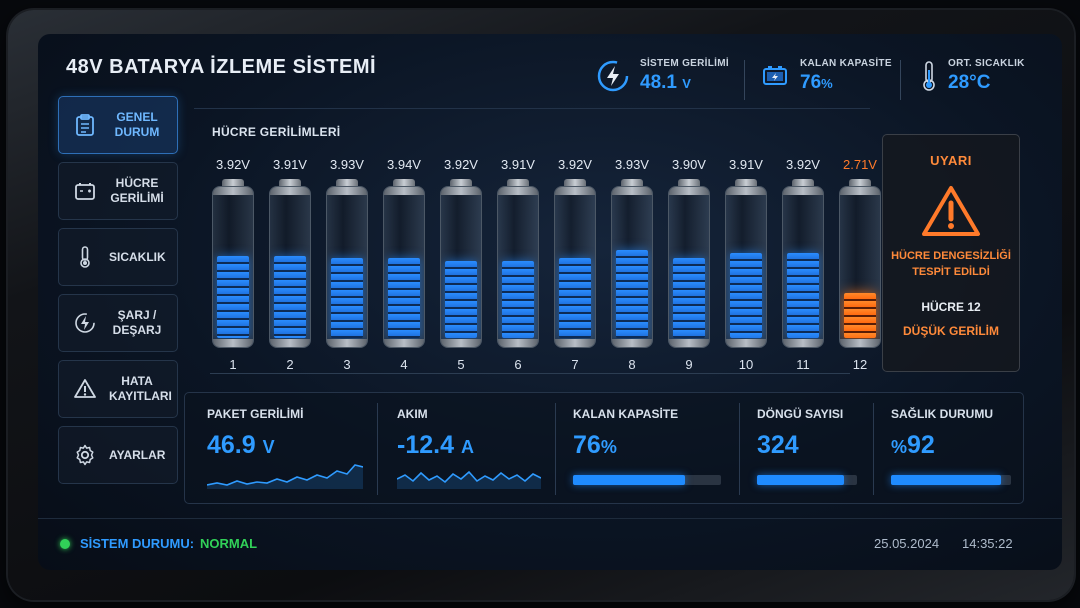  I want to click on battery-cell: 3.92V 1, so click(233, 267).